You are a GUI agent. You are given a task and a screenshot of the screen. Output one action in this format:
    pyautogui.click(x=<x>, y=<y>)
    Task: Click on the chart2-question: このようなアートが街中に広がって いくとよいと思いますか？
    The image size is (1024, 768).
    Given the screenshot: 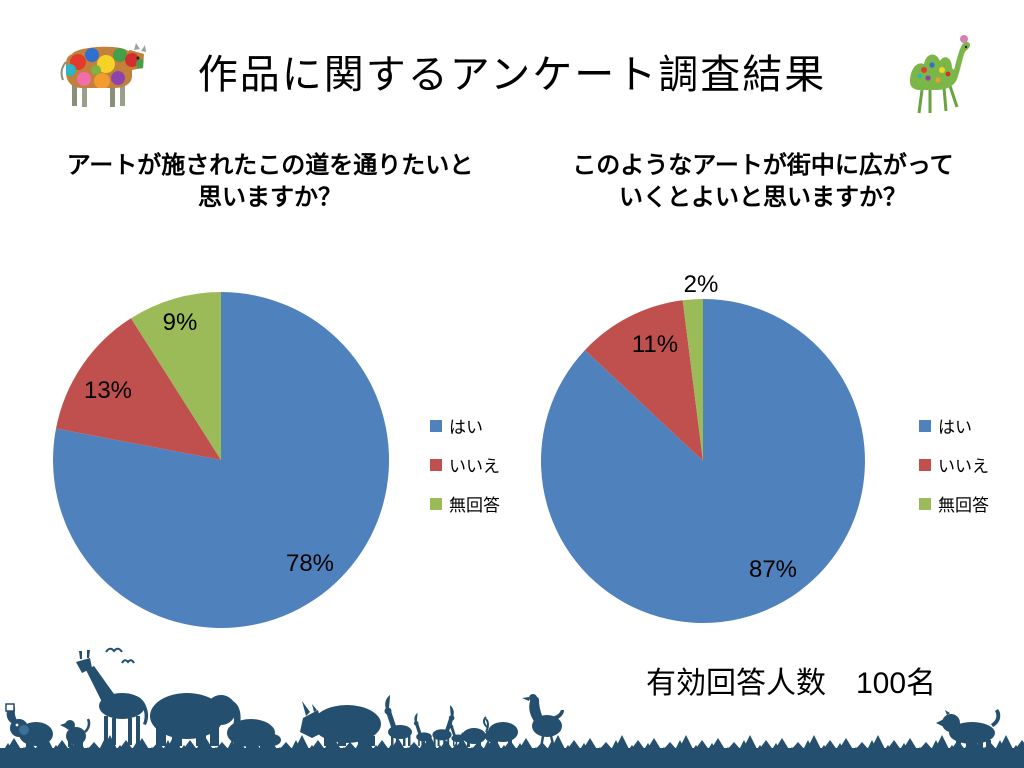 What is the action you would take?
    pyautogui.click(x=763, y=182)
    